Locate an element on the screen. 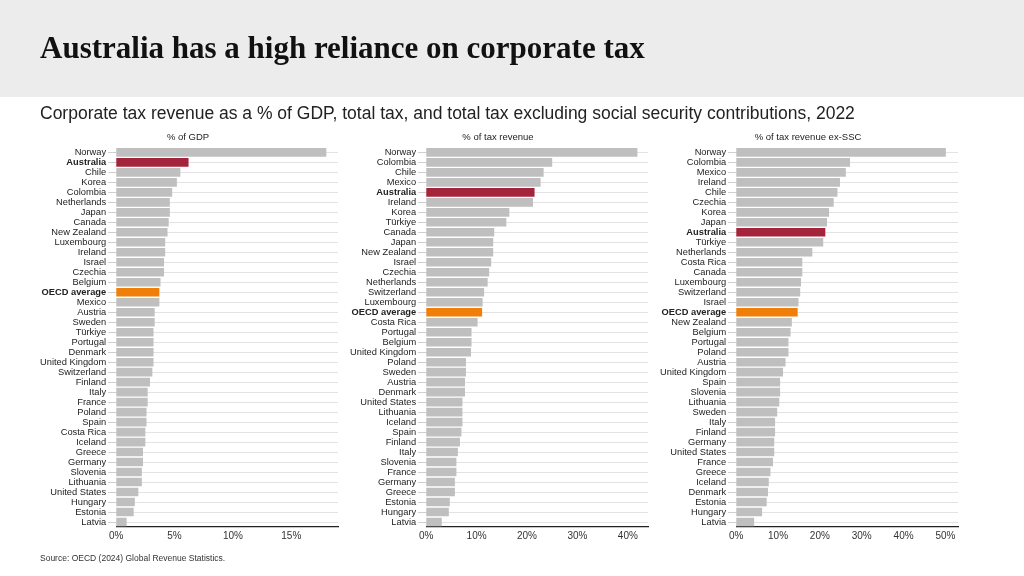  source-note: Source: OECD (2024) Global Revenue Statistics. is located at coordinates (133, 558).